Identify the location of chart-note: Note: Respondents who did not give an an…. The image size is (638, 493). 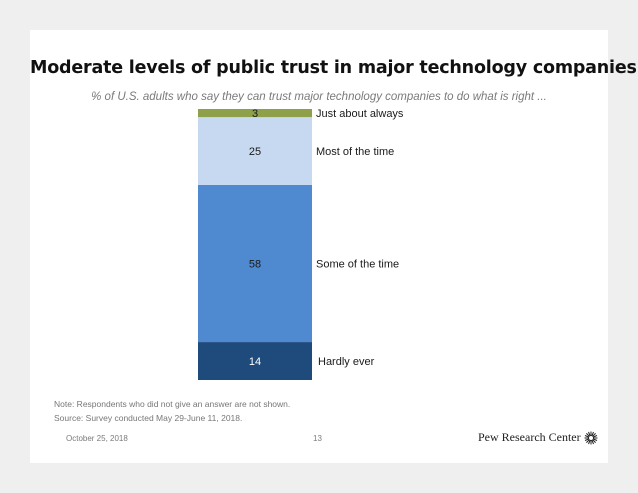
(172, 404).